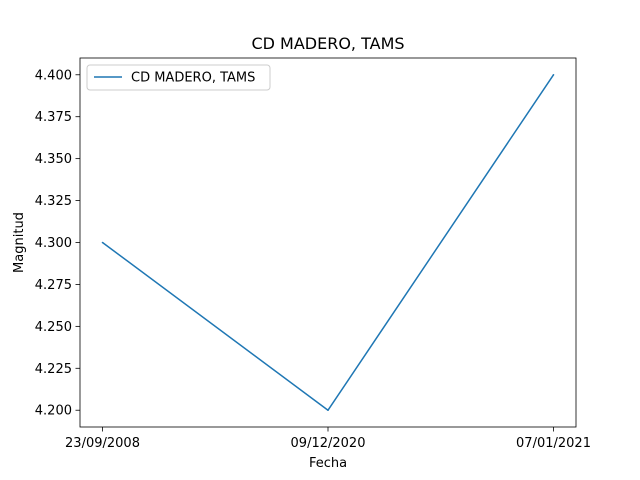  I want to click on legend-box, so click(178, 77).